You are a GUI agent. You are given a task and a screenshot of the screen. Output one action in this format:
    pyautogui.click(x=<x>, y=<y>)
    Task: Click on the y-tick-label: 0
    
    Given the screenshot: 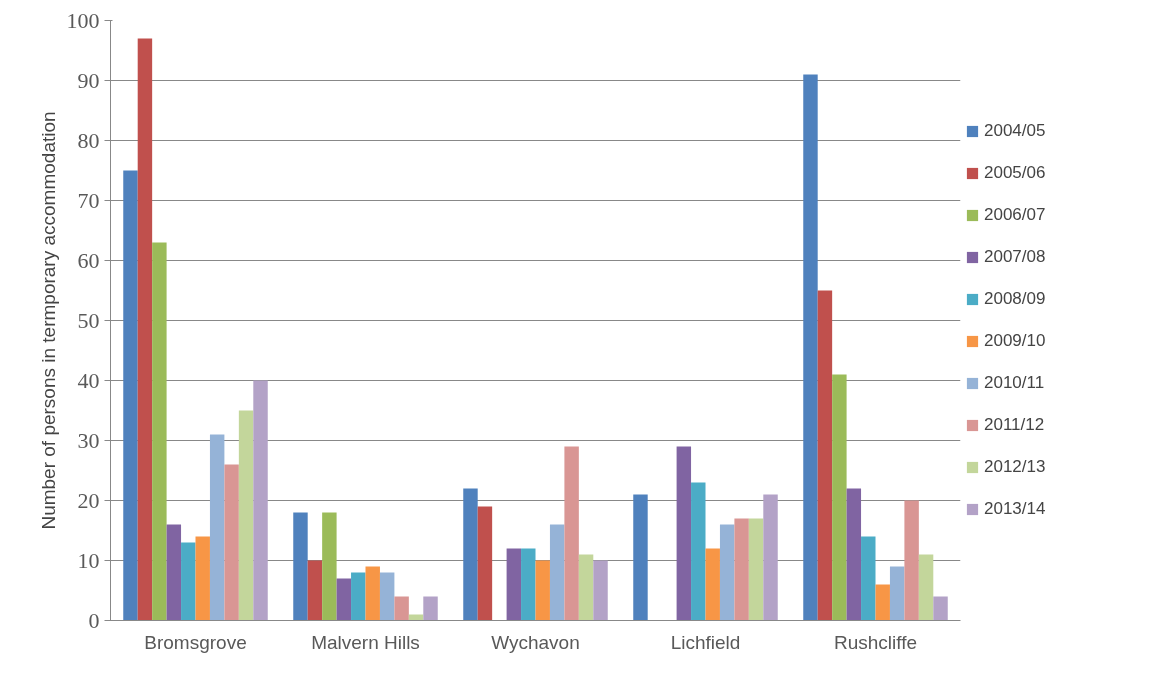 What is the action you would take?
    pyautogui.click(x=94, y=620)
    